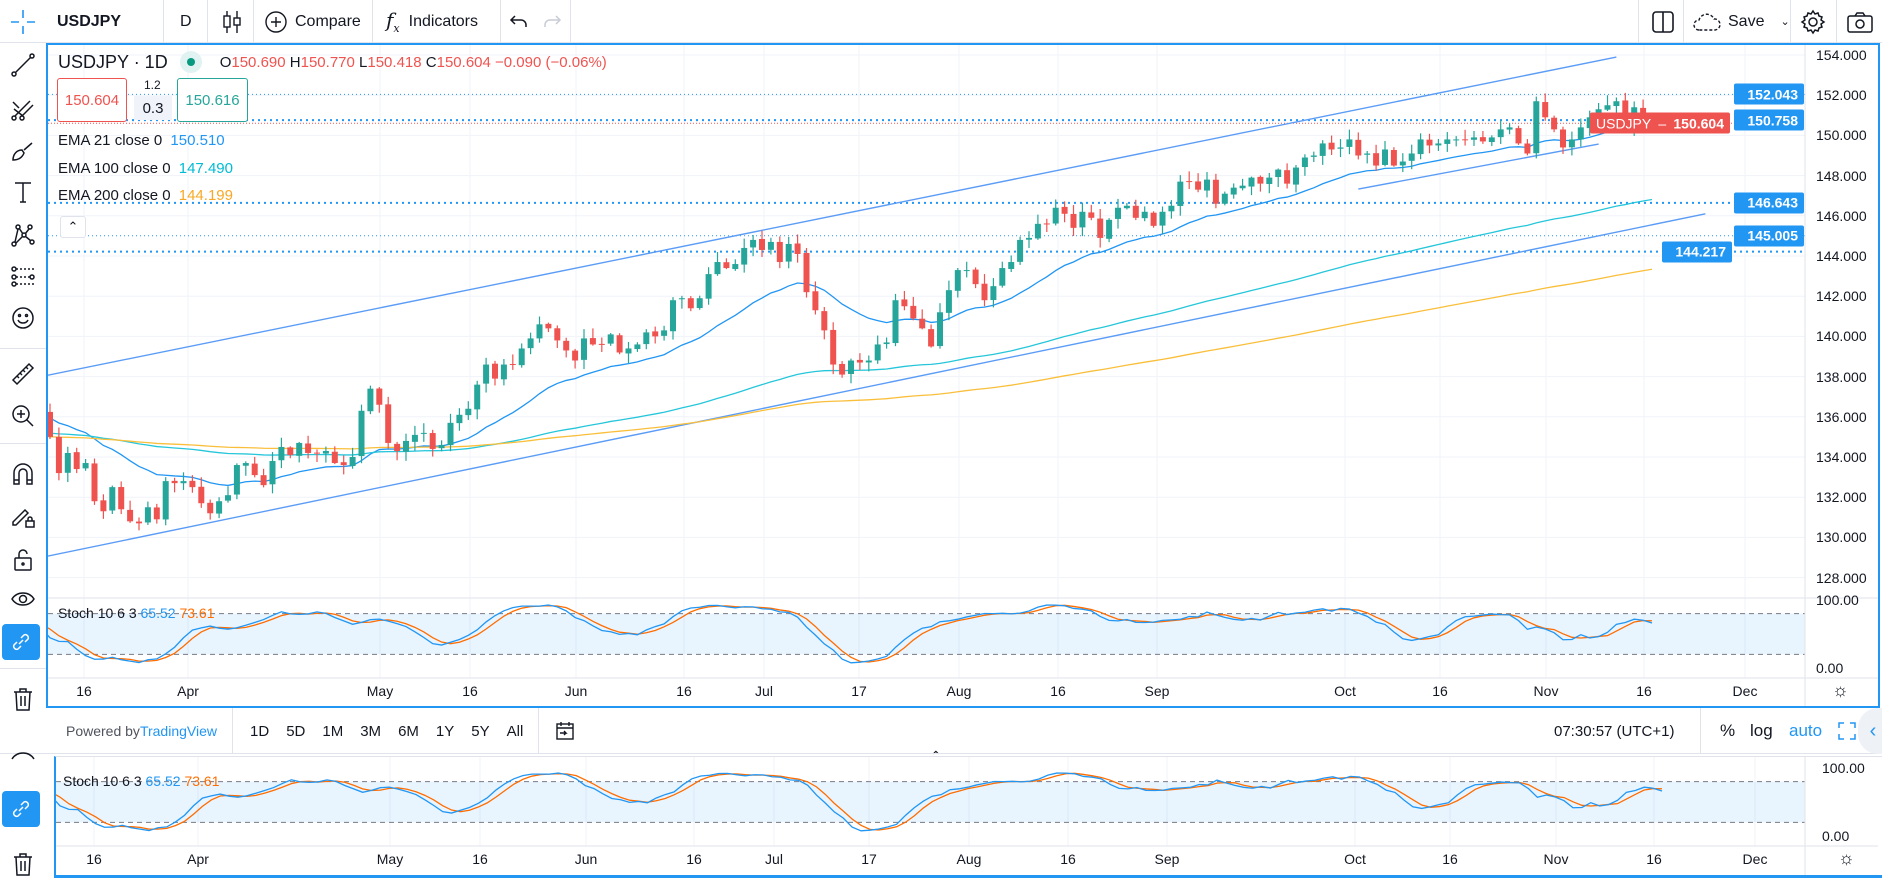 Image resolution: width=1882 pixels, height=880 pixels. I want to click on range-1m: 1M, so click(333, 731).